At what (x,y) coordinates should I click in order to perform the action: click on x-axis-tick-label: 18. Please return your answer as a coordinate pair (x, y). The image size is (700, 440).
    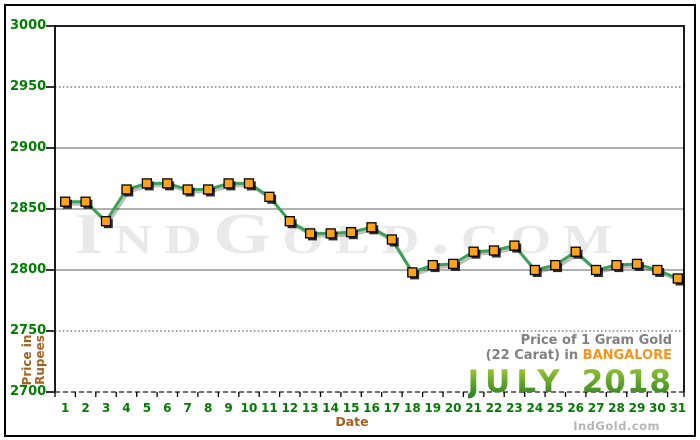
    Looking at the image, I should click on (412, 408).